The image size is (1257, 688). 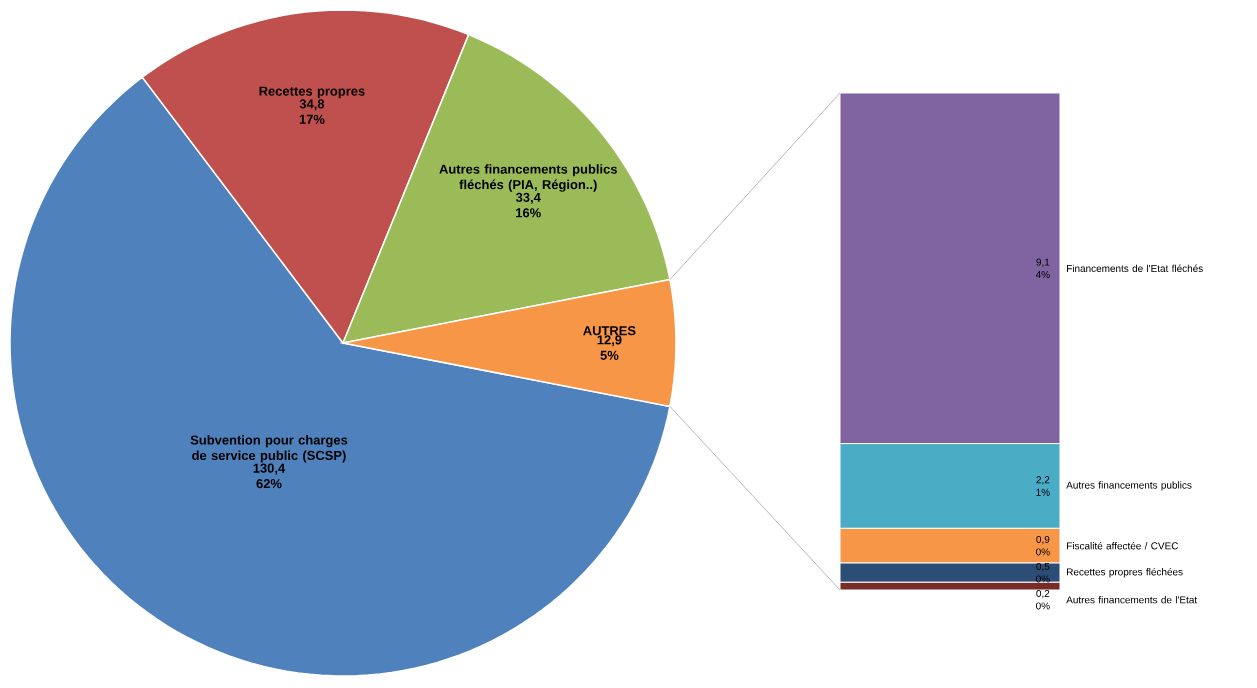 What do you see at coordinates (269, 476) in the screenshot?
I see `data-label: 130,4 62%` at bounding box center [269, 476].